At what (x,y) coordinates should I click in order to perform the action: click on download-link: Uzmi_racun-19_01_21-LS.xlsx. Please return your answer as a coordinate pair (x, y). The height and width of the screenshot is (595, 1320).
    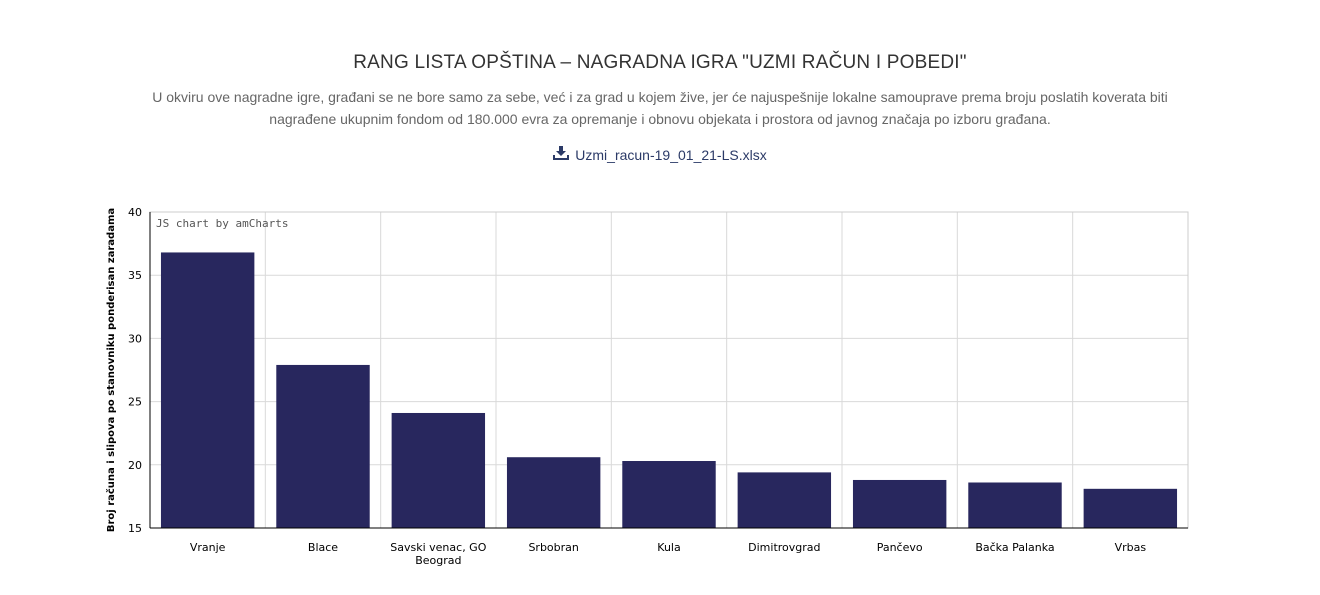
    Looking at the image, I should click on (660, 154).